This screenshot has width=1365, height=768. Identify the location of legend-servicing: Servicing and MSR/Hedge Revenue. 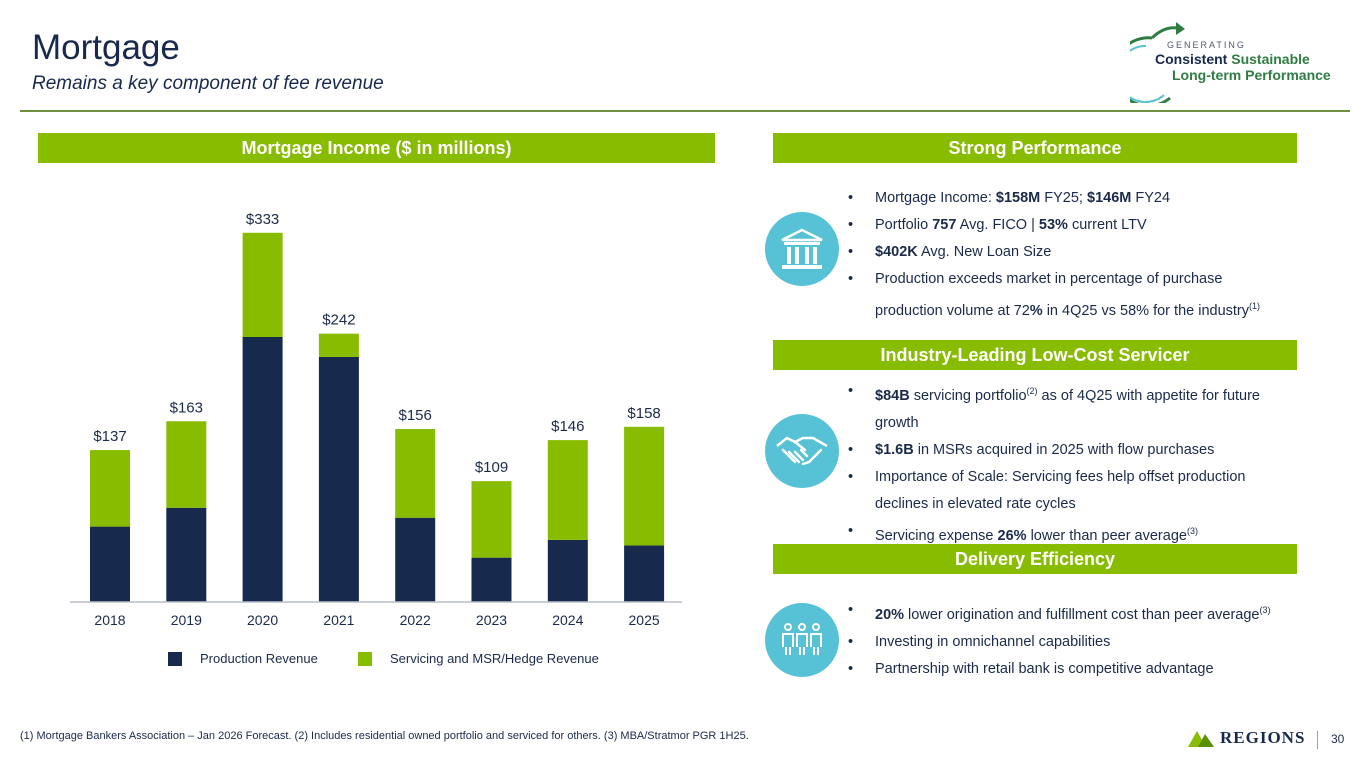
(478, 658).